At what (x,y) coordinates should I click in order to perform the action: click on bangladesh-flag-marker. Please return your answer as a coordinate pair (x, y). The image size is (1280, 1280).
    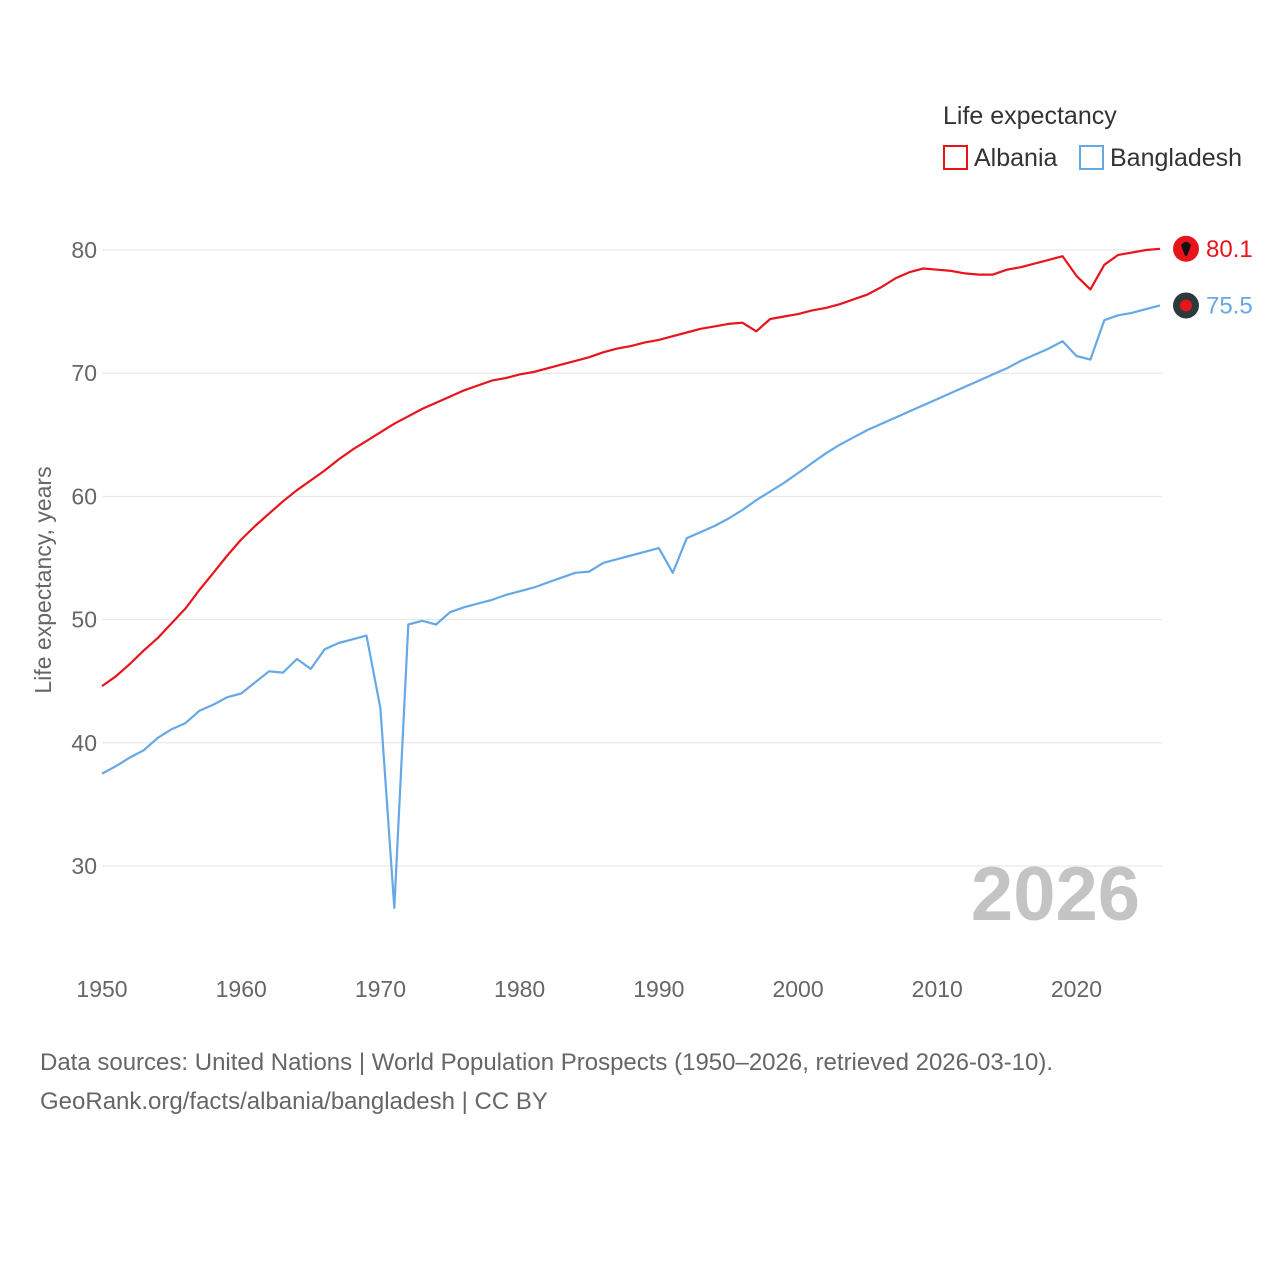
    Looking at the image, I should click on (1186, 305).